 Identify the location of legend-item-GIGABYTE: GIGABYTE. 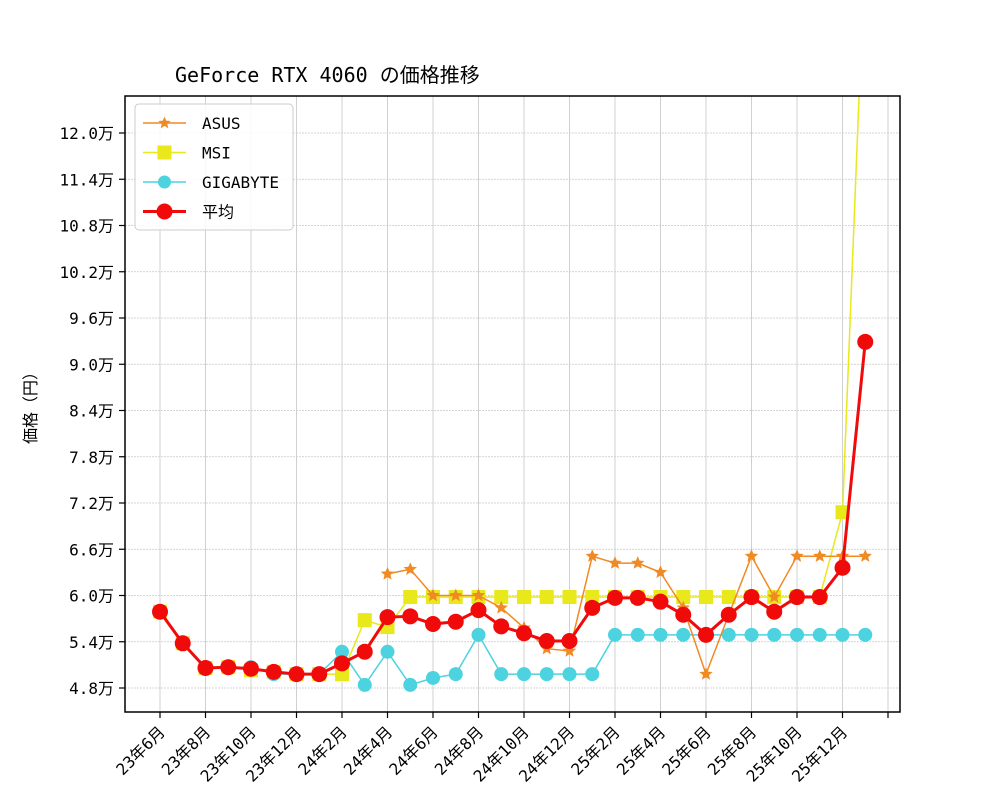
(211, 182).